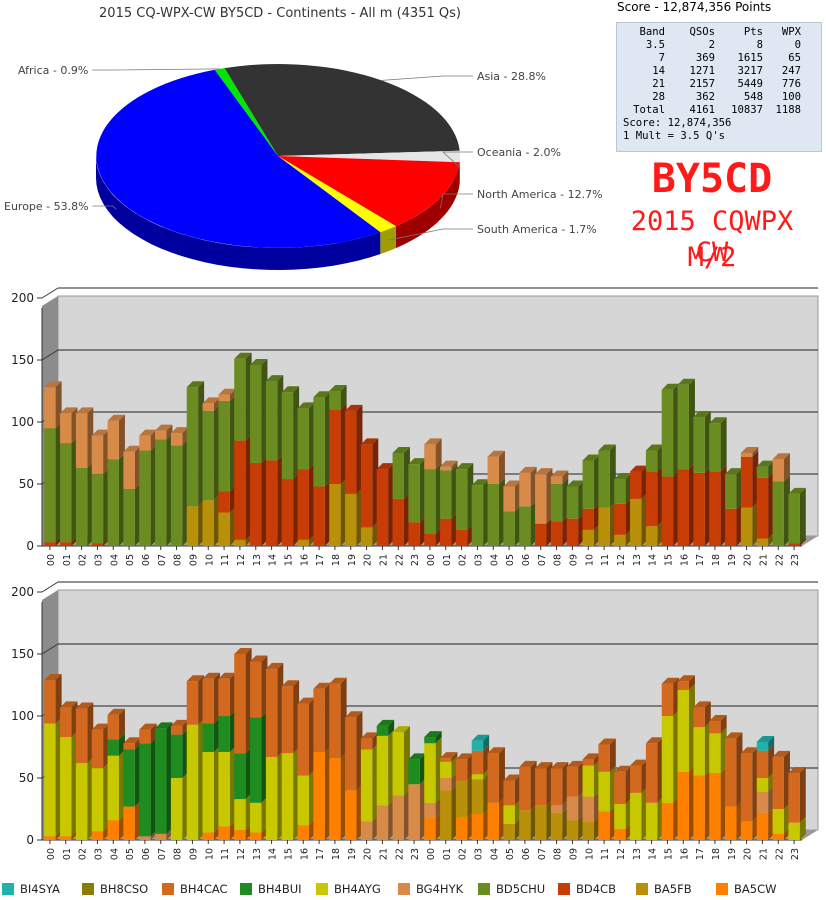 The height and width of the screenshot is (900, 826). What do you see at coordinates (794, 58) in the screenshot?
I see `score-cell: 65` at bounding box center [794, 58].